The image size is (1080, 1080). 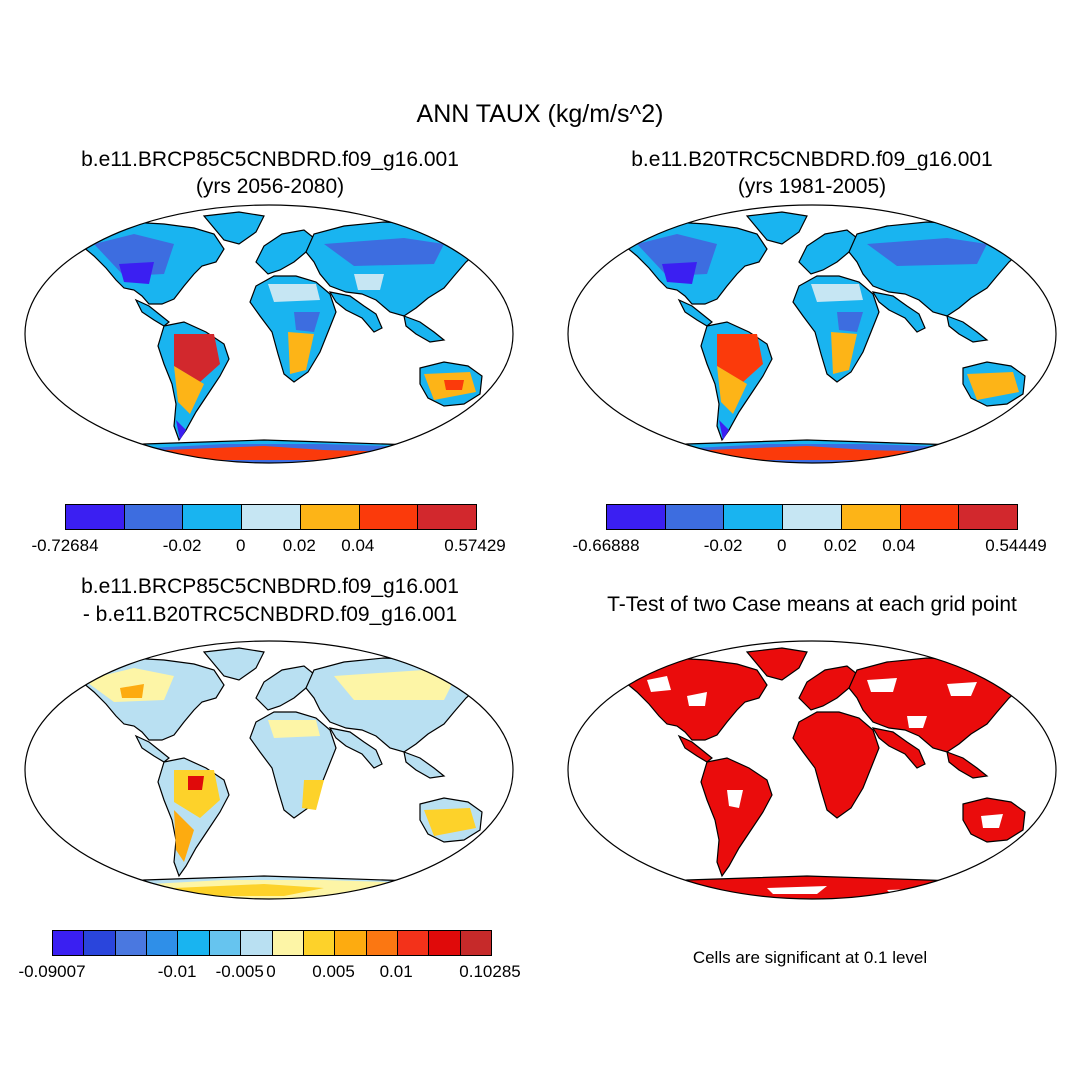 I want to click on colorbar-bottom-left, so click(x=272, y=943).